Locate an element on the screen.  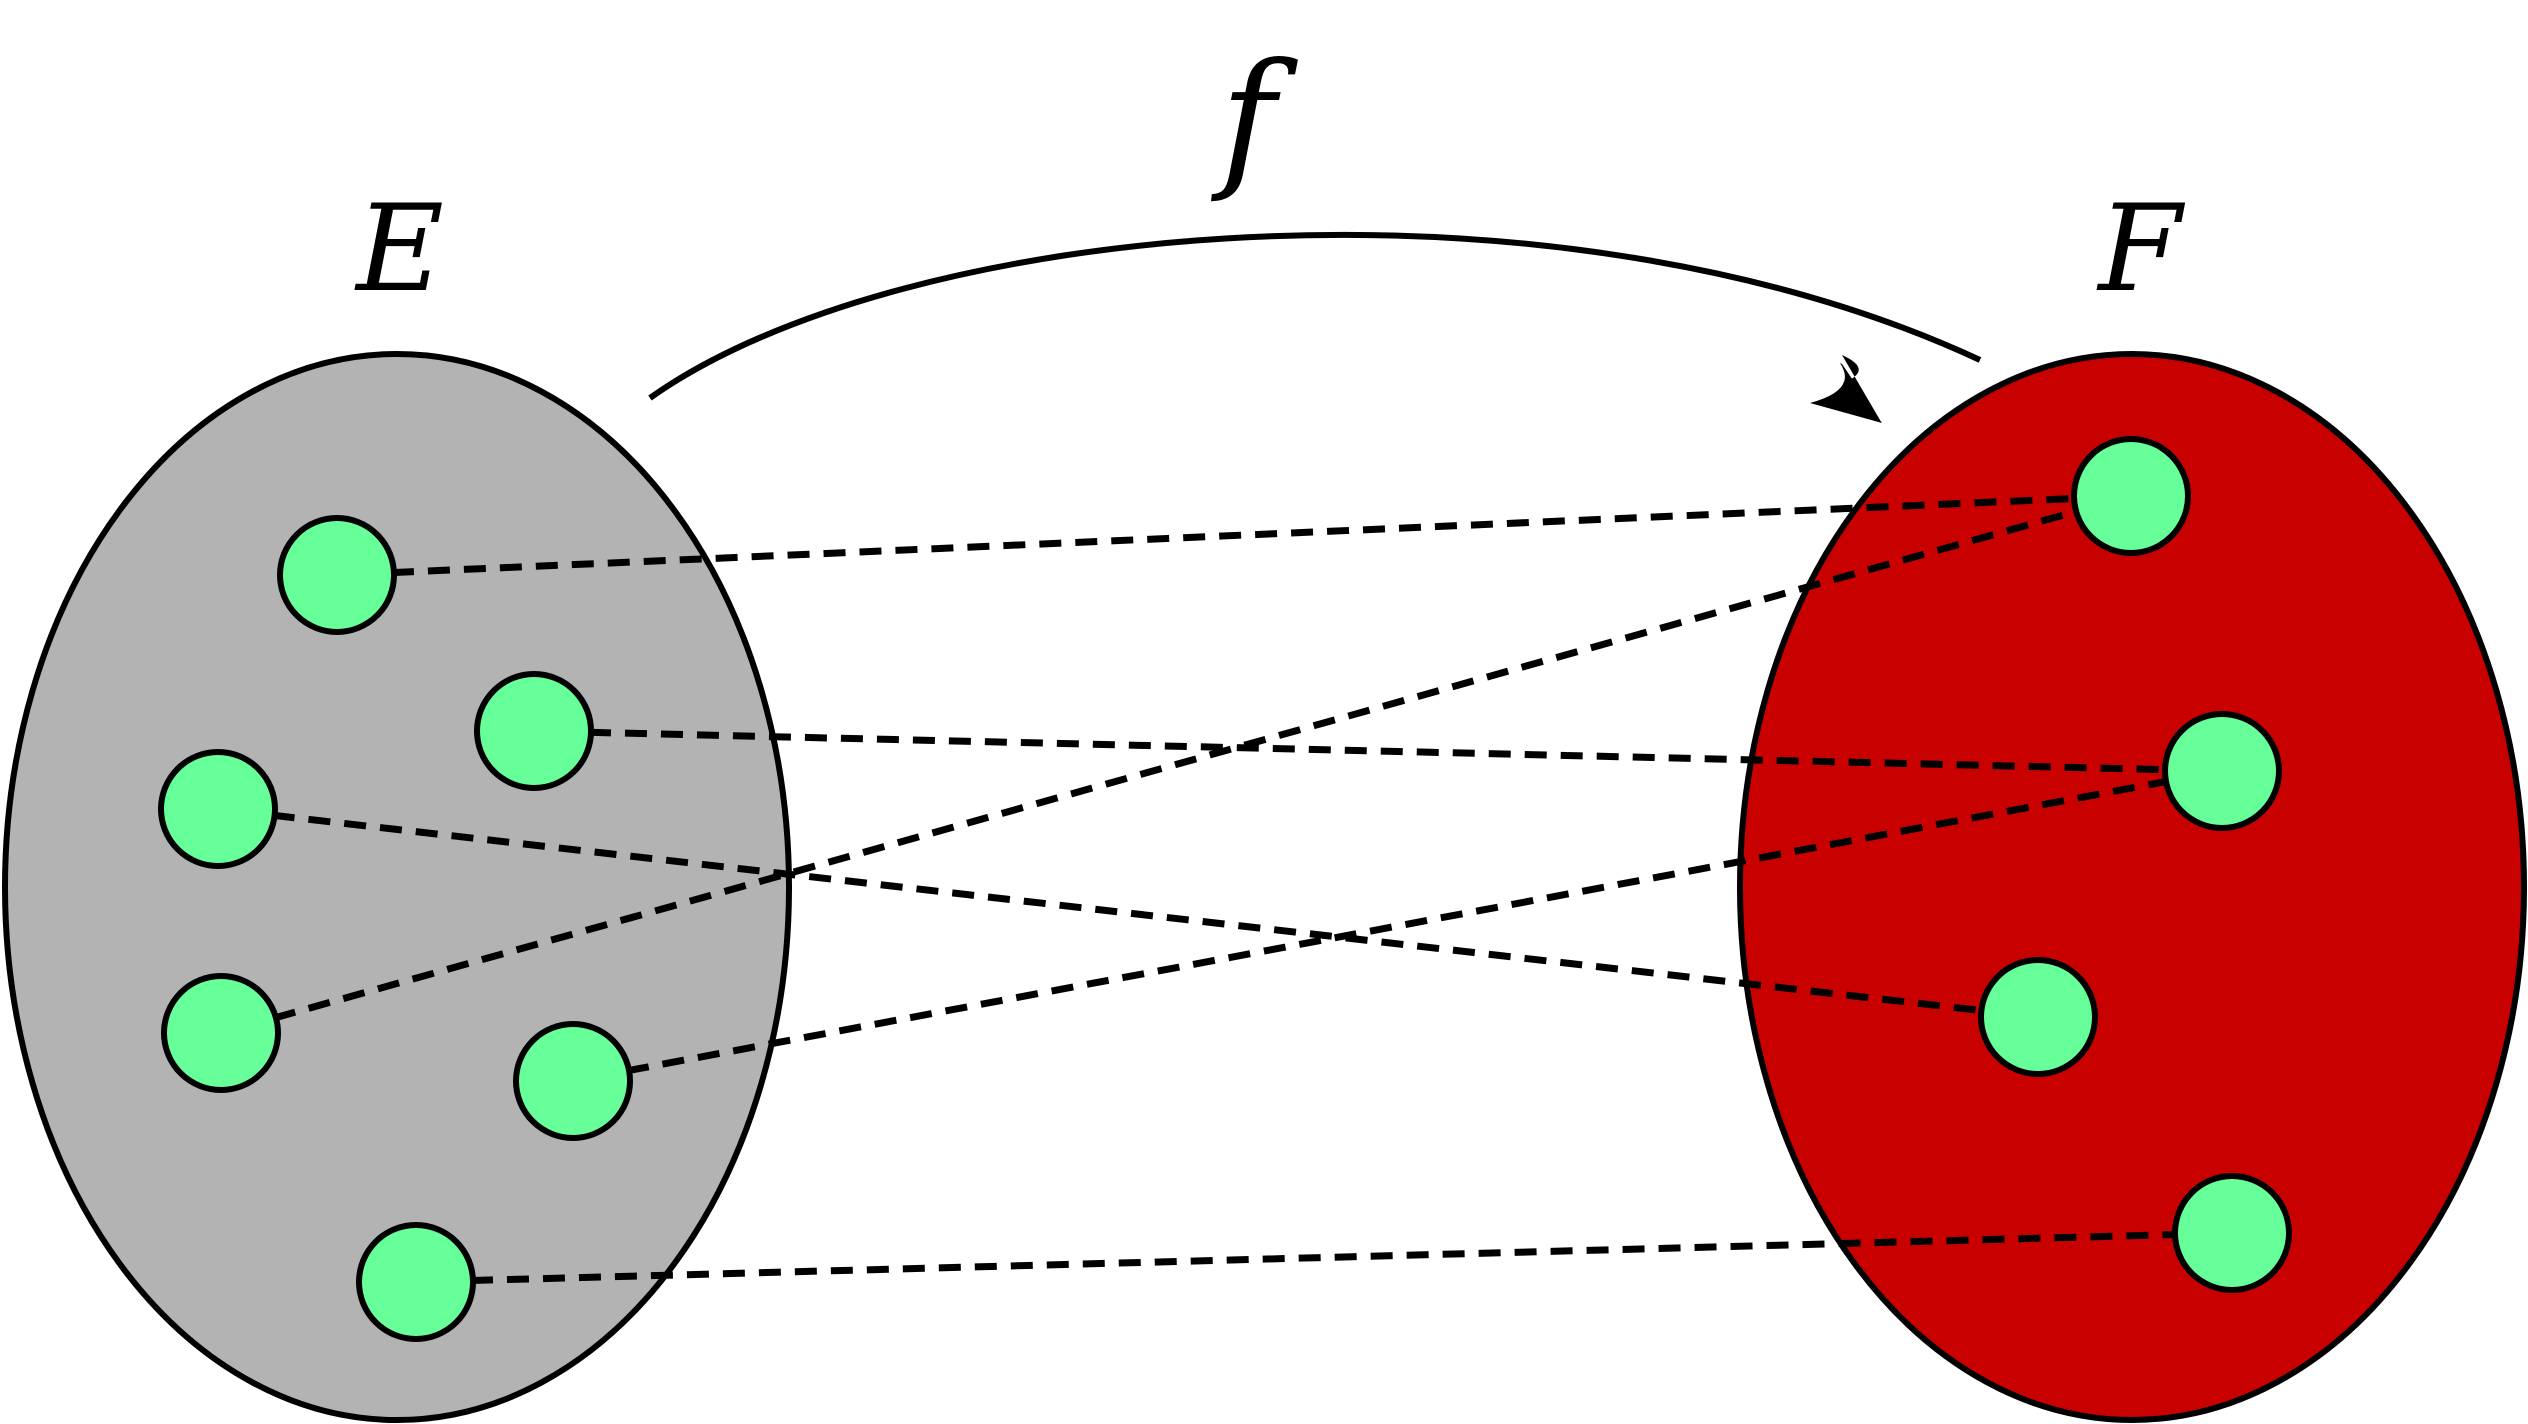
domain-element-e3 is located at coordinates (218, 809).